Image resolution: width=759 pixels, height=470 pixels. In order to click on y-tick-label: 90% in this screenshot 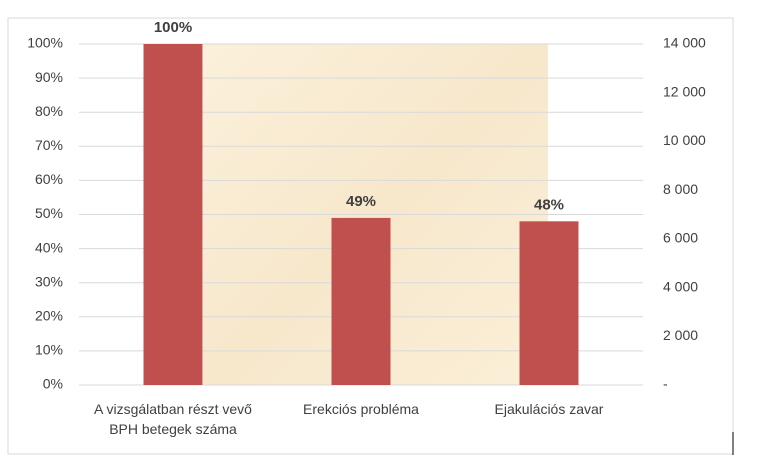, I will do `click(49, 77)`.